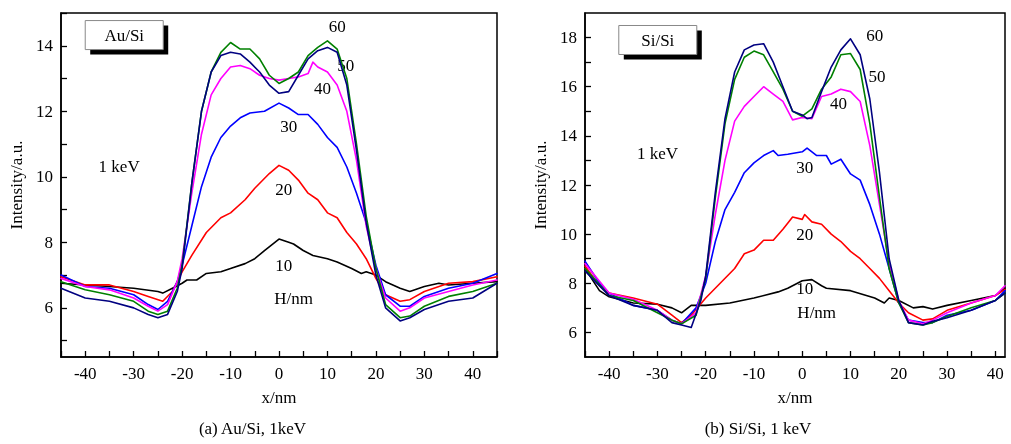 This screenshot has height=444, width=1011. What do you see at coordinates (758, 428) in the screenshot?
I see `text: (b) Si/Si, 1 keV` at bounding box center [758, 428].